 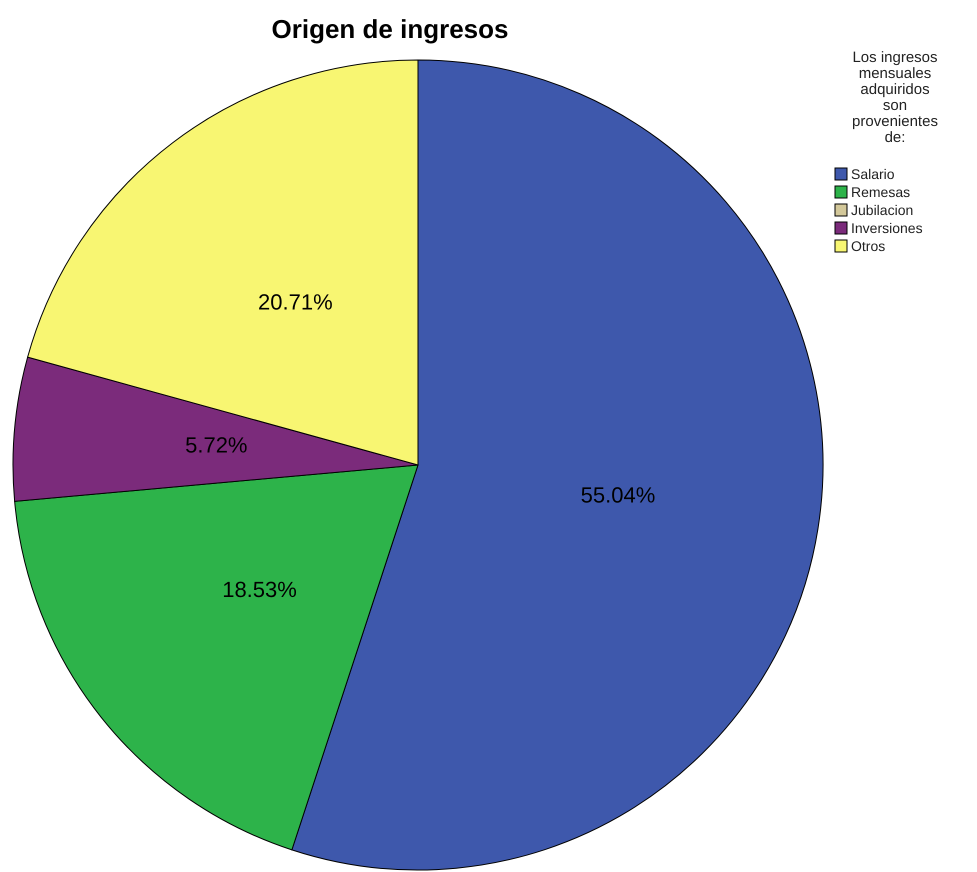 I want to click on data-label: 18.53%, so click(x=259, y=589).